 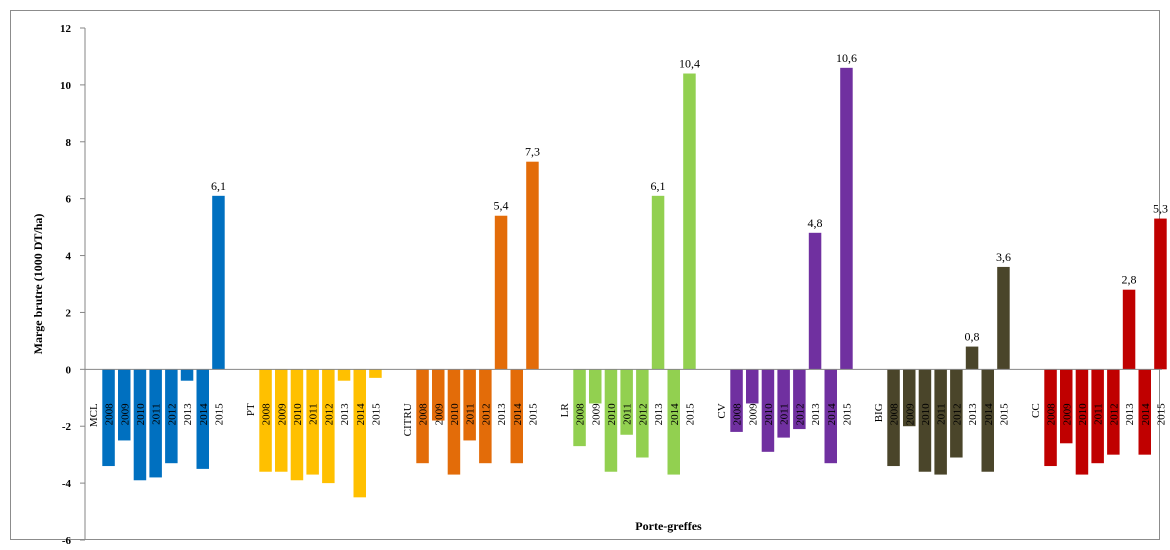 I want to click on x-group-label: MCL, so click(x=94, y=415).